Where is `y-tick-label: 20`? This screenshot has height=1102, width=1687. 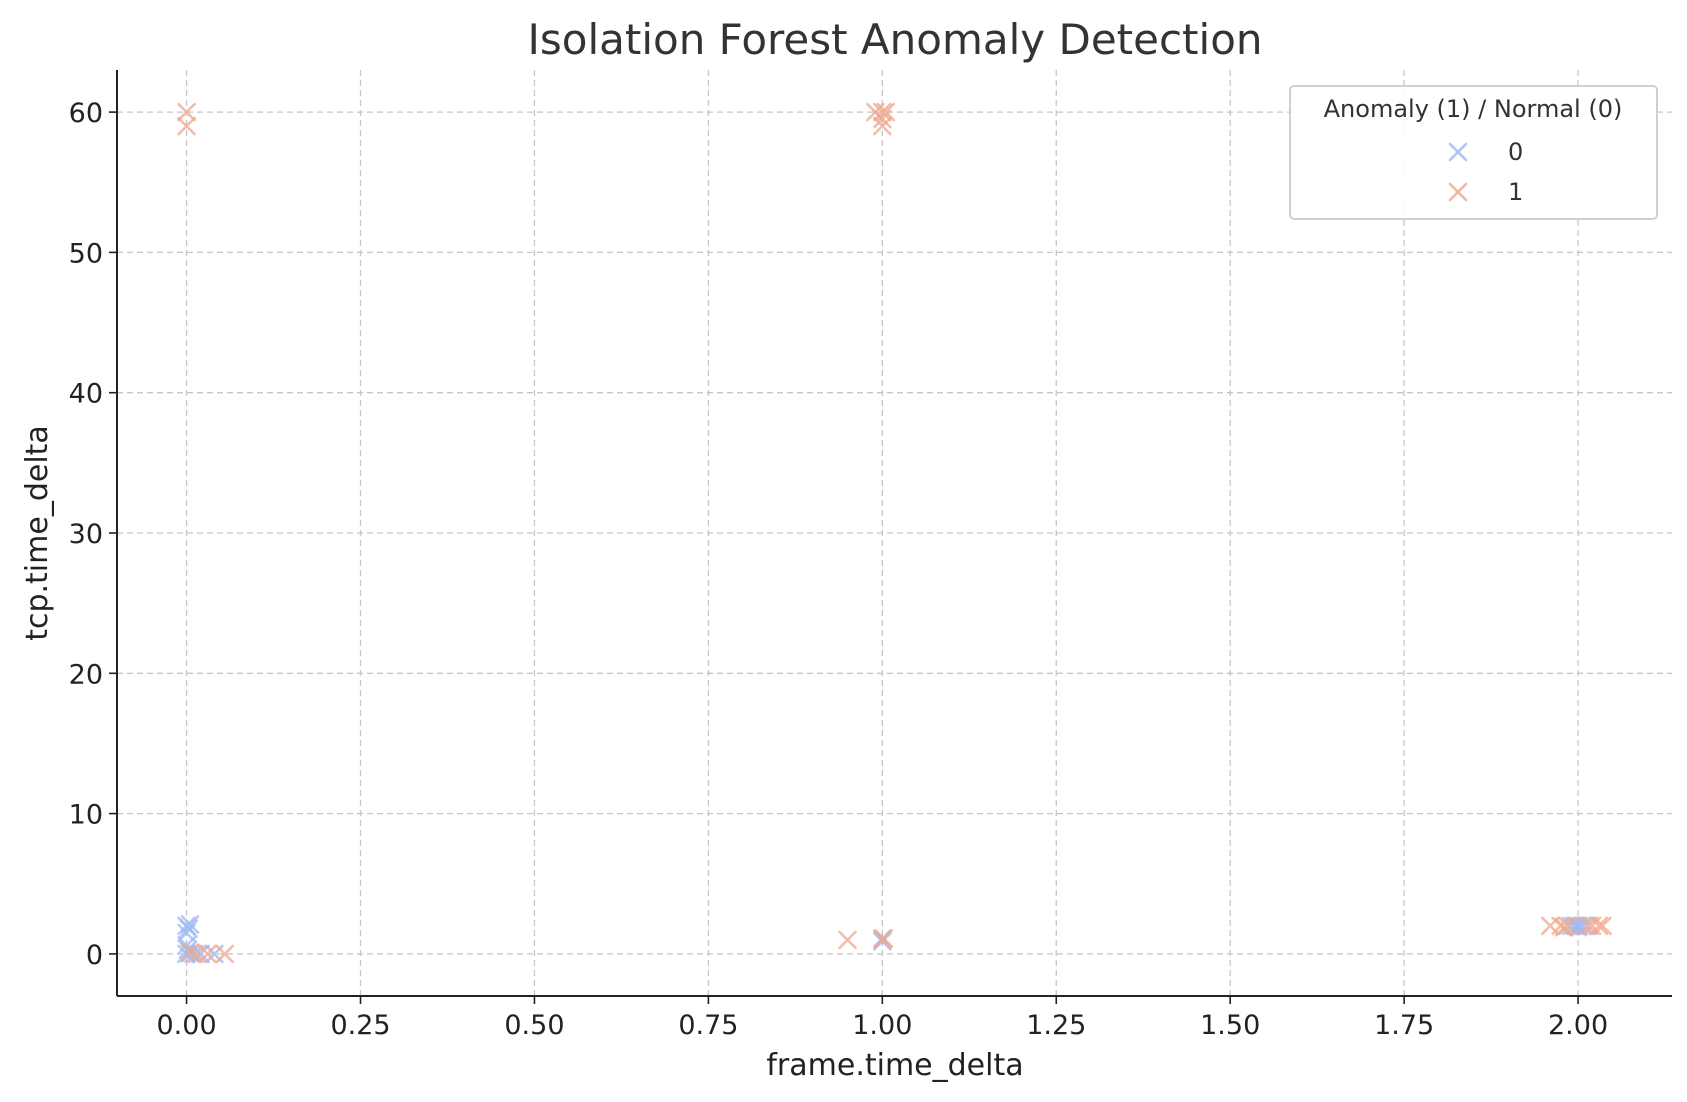
y-tick-label: 20 is located at coordinates (86, 674).